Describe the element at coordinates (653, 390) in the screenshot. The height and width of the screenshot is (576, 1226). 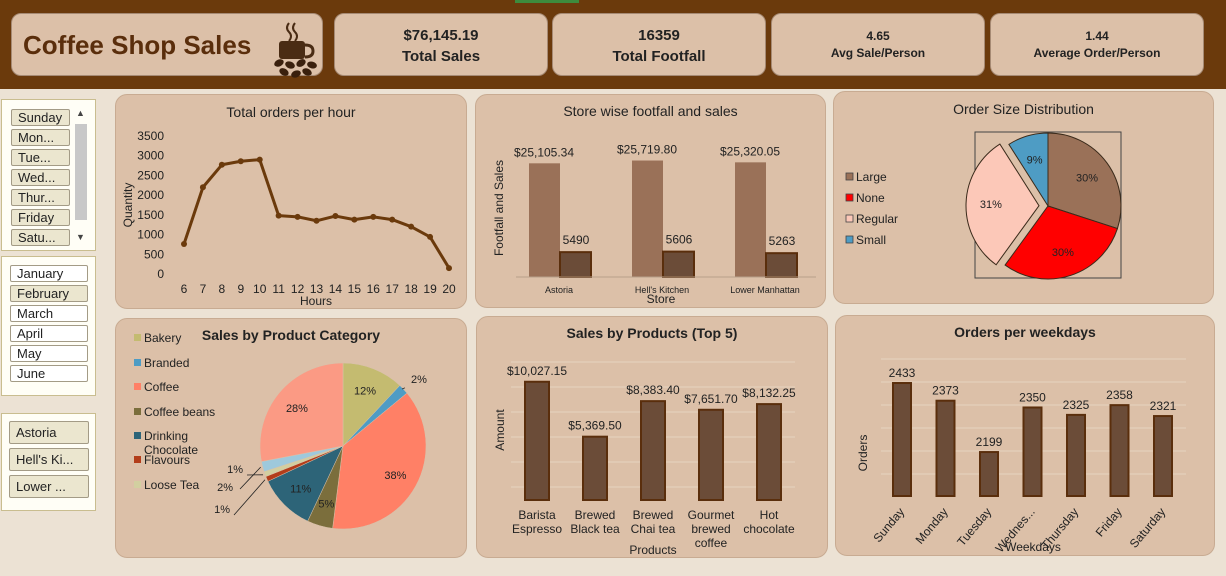
I see `data-label: $8,383.40` at that location.